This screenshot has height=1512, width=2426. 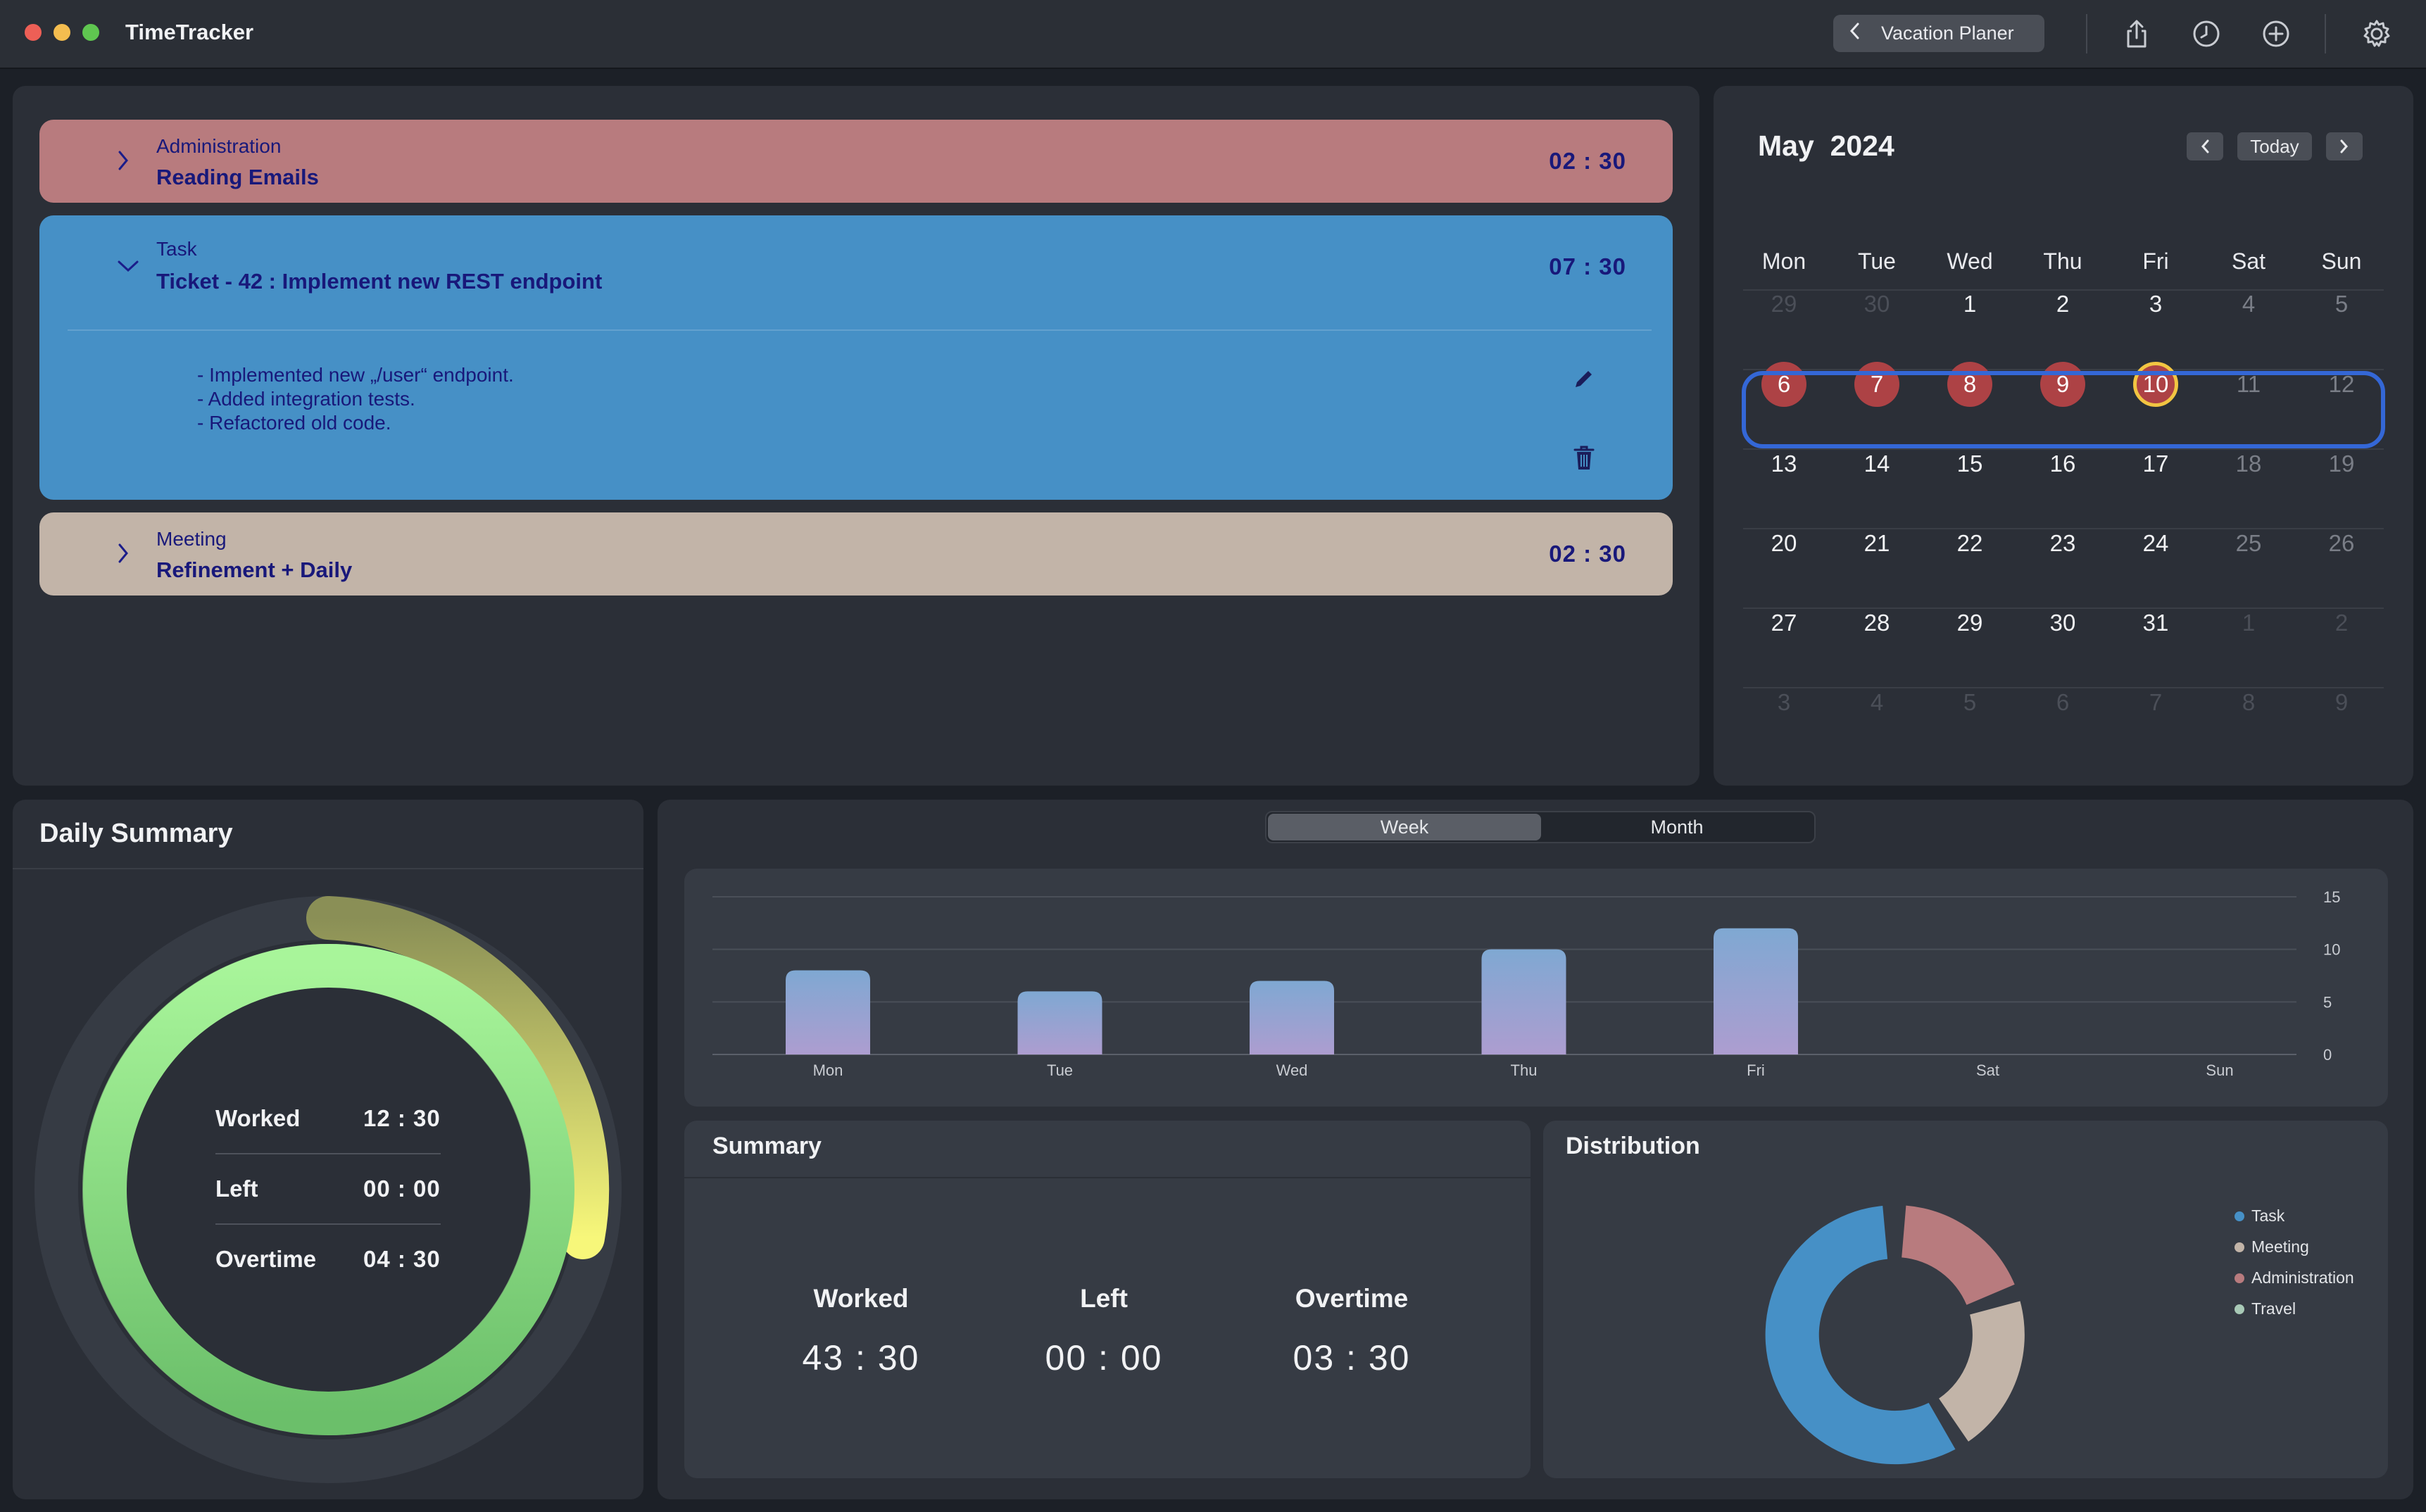 What do you see at coordinates (2205, 146) in the screenshot?
I see `prev-month-button` at bounding box center [2205, 146].